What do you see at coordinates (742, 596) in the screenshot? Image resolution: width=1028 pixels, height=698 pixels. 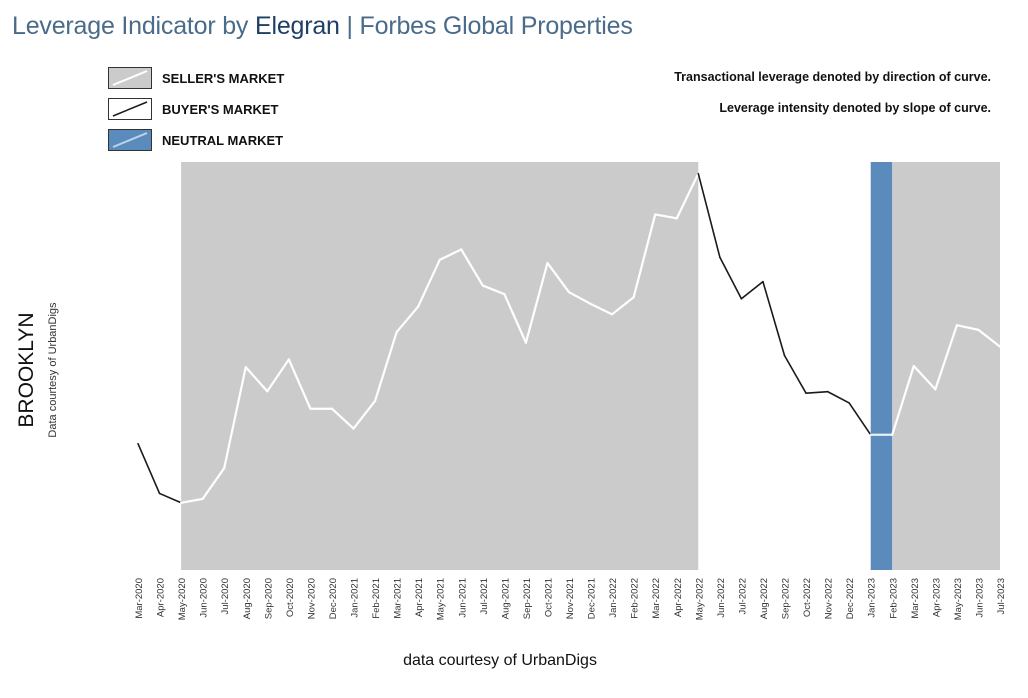 I see `x-tick-label-28: Jul-2022` at bounding box center [742, 596].